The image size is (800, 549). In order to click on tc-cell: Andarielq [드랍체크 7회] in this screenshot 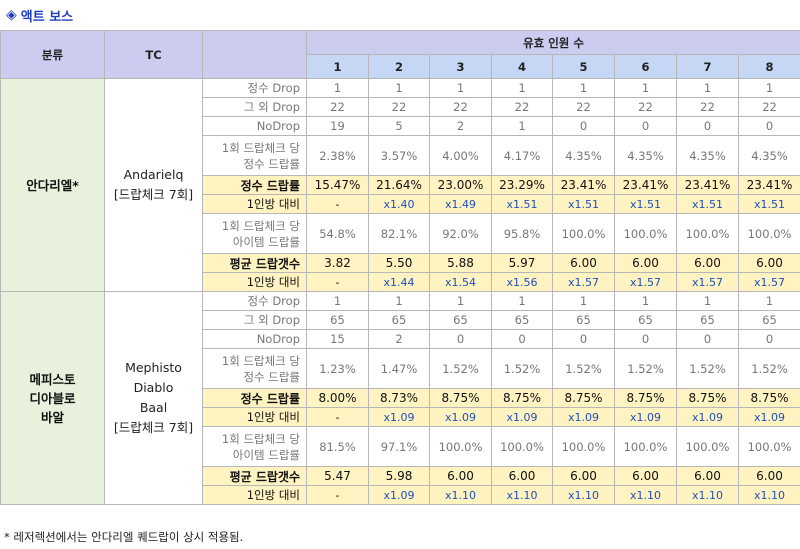, I will do `click(153, 185)`.